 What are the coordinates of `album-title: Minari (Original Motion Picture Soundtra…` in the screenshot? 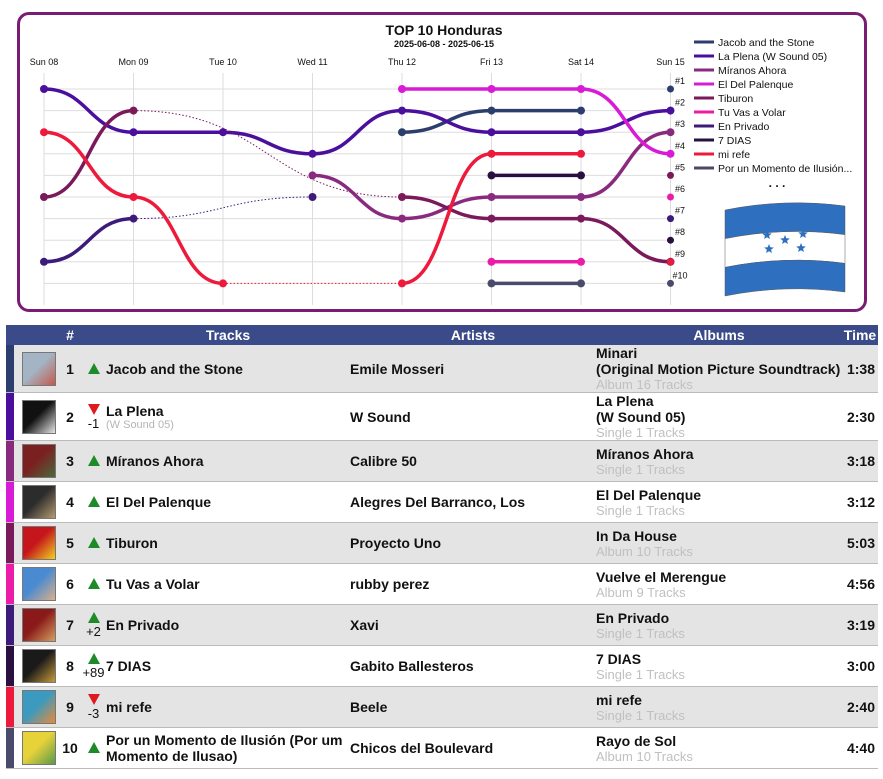 It's located at (718, 361).